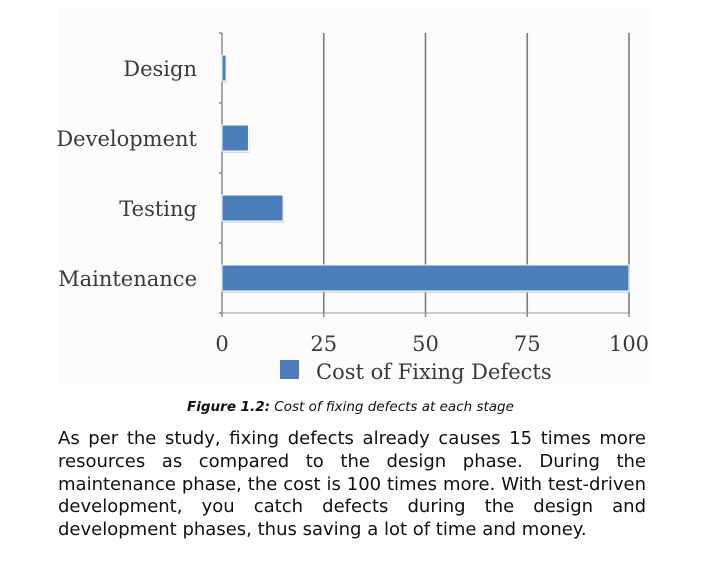  I want to click on x-tick-label: 75, so click(527, 344).